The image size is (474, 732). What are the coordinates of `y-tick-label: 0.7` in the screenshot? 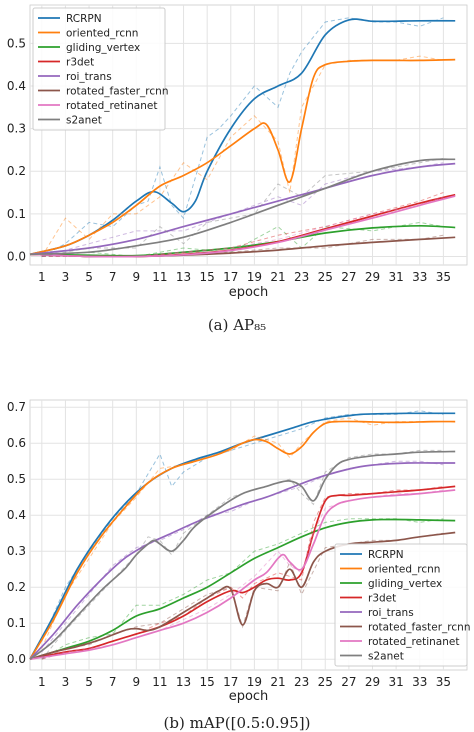 It's located at (16, 407).